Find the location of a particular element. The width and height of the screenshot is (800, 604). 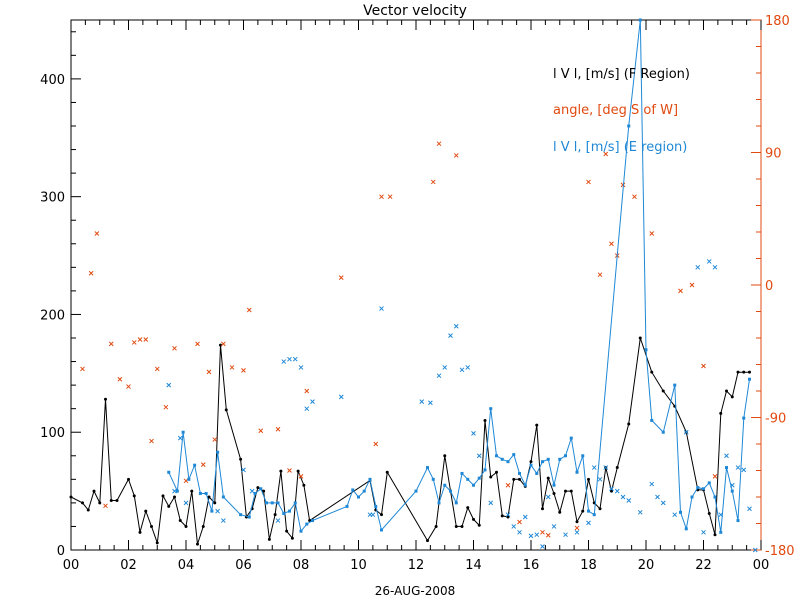

chart-title: Vector velocity is located at coordinates (415, 11).